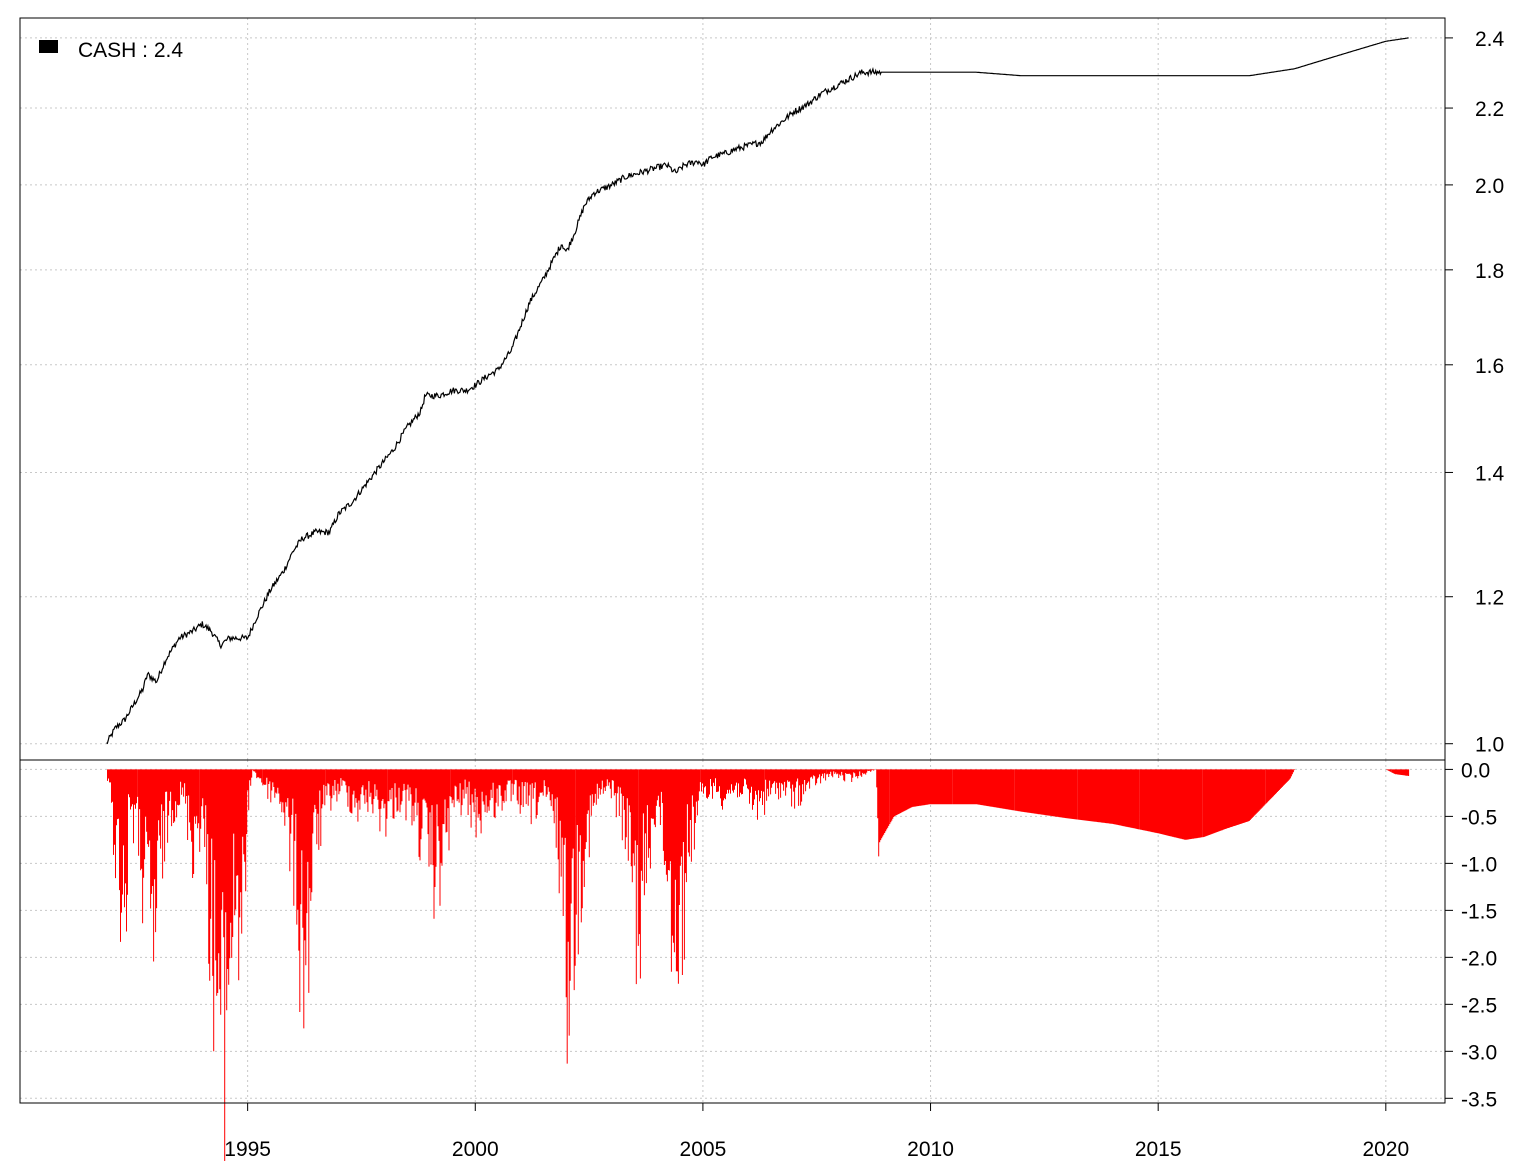  What do you see at coordinates (1490, 39) in the screenshot?
I see `top-y-tick-label: 2.4` at bounding box center [1490, 39].